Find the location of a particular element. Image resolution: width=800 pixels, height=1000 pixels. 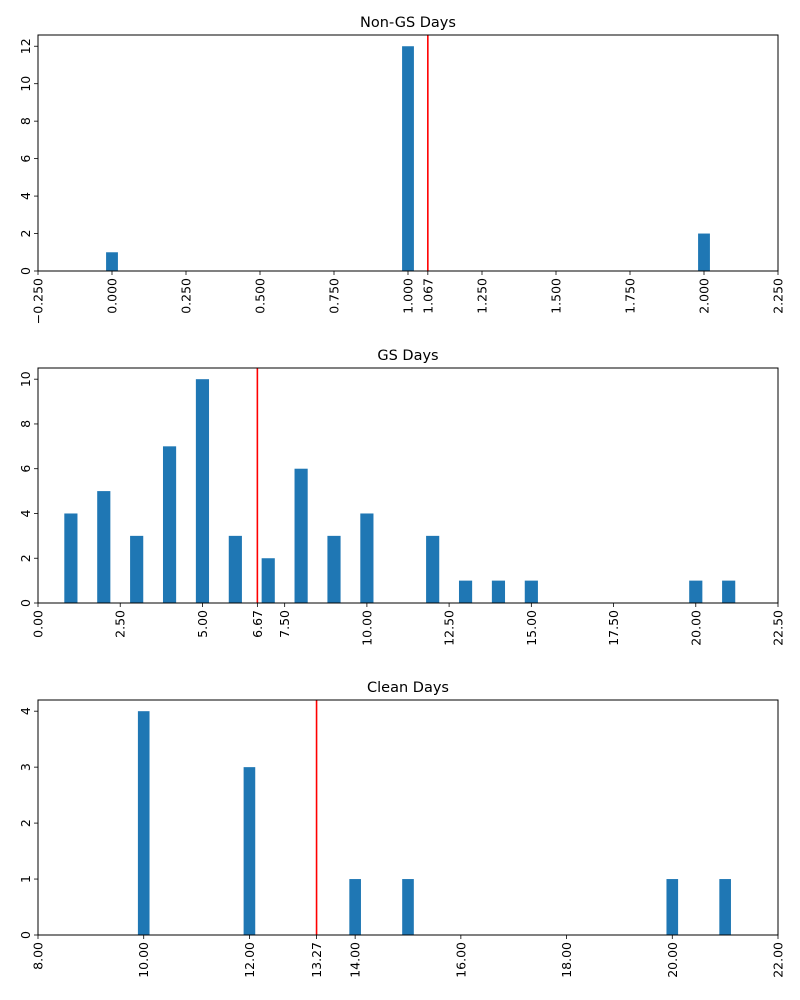

x-tick-label: 1.000 is located at coordinates (408, 296).